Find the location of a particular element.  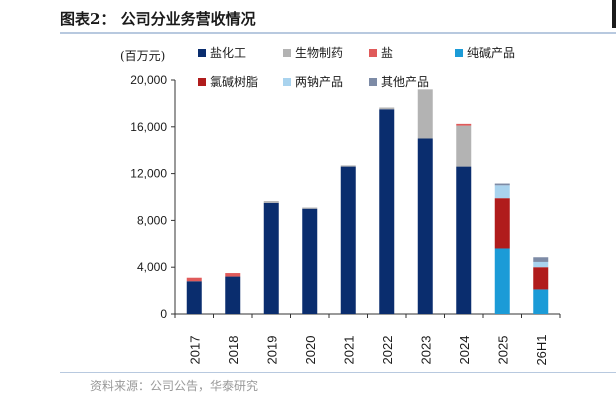

x-tick-label: 2017 is located at coordinates (194, 350).